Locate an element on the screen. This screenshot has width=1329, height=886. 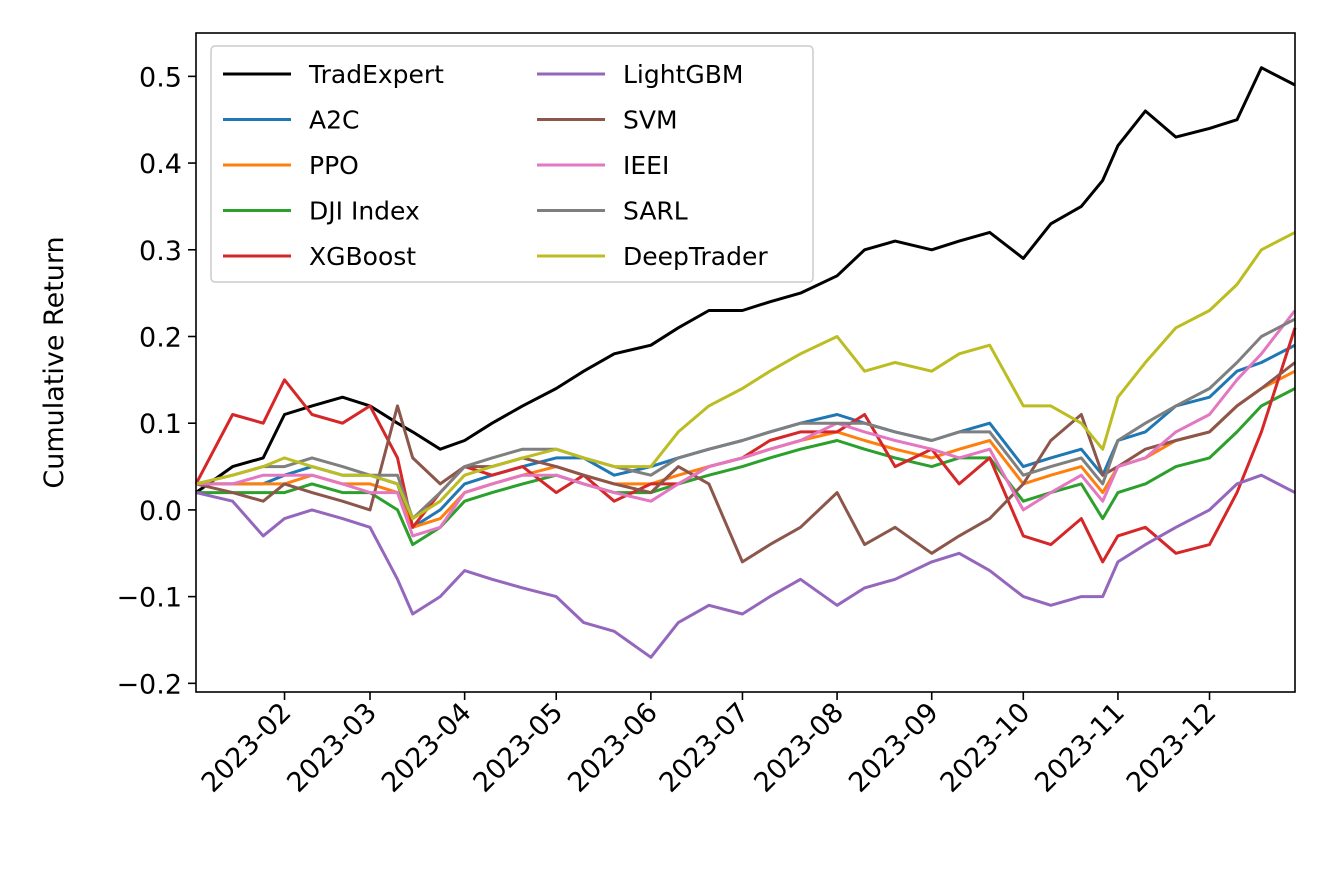
y-tick-label-5: 0.3 is located at coordinates (160, 251).